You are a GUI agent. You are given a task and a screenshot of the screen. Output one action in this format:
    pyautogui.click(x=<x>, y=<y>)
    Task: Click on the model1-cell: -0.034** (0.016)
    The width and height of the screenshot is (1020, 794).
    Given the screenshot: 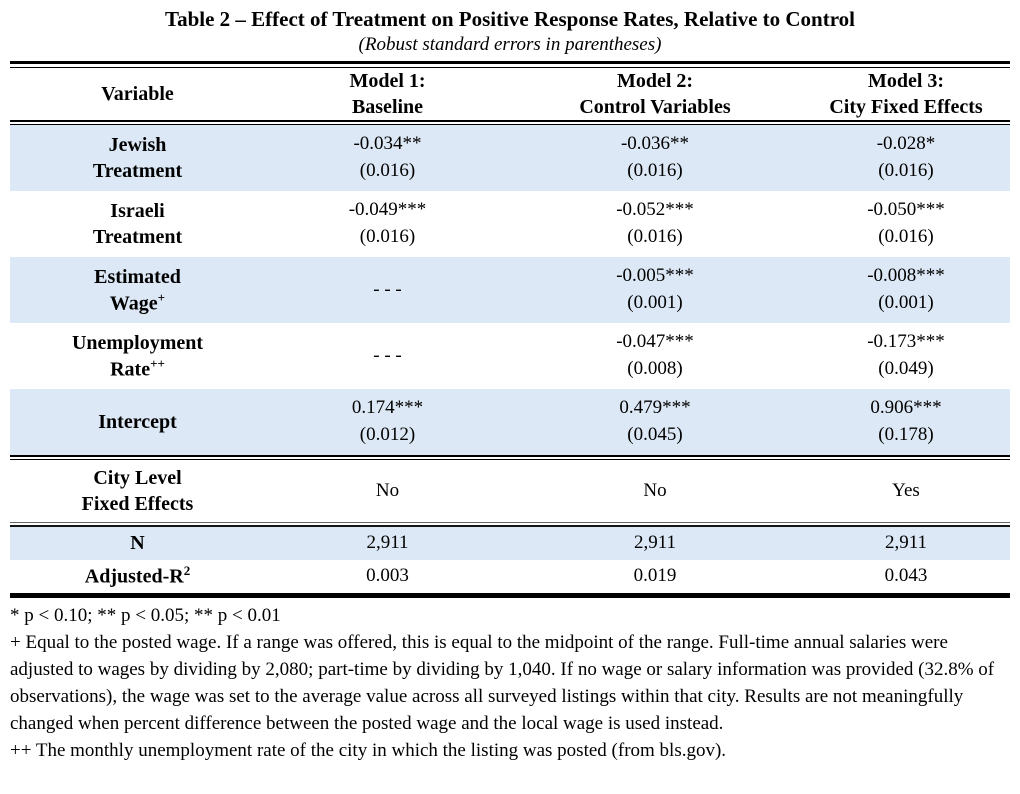 What is the action you would take?
    pyautogui.click(x=387, y=157)
    